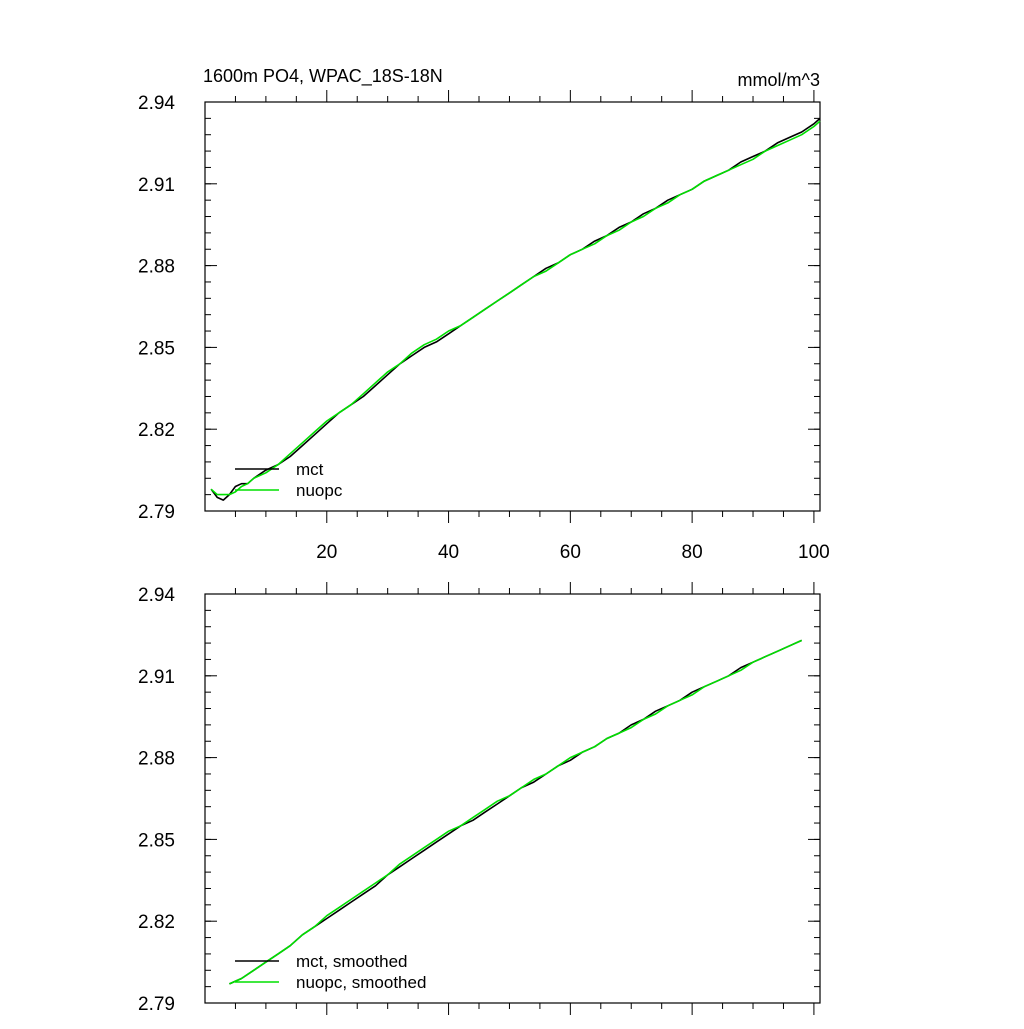 The width and height of the screenshot is (1024, 1029). What do you see at coordinates (310, 469) in the screenshot?
I see `legend-label: mct` at bounding box center [310, 469].